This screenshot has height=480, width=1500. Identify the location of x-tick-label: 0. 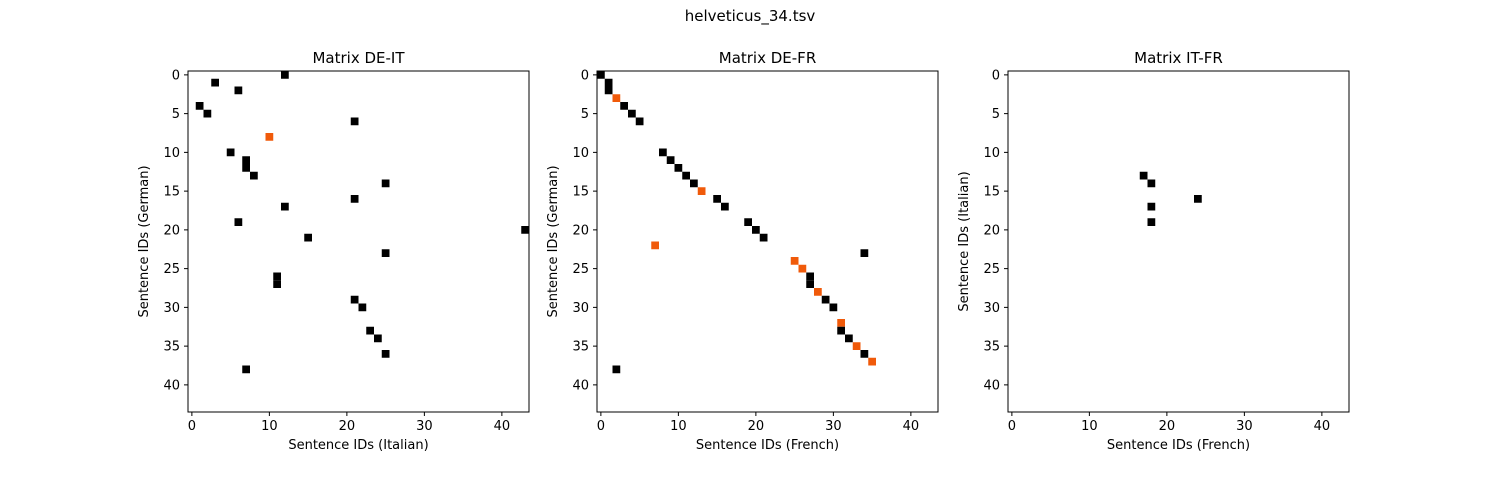
(601, 426).